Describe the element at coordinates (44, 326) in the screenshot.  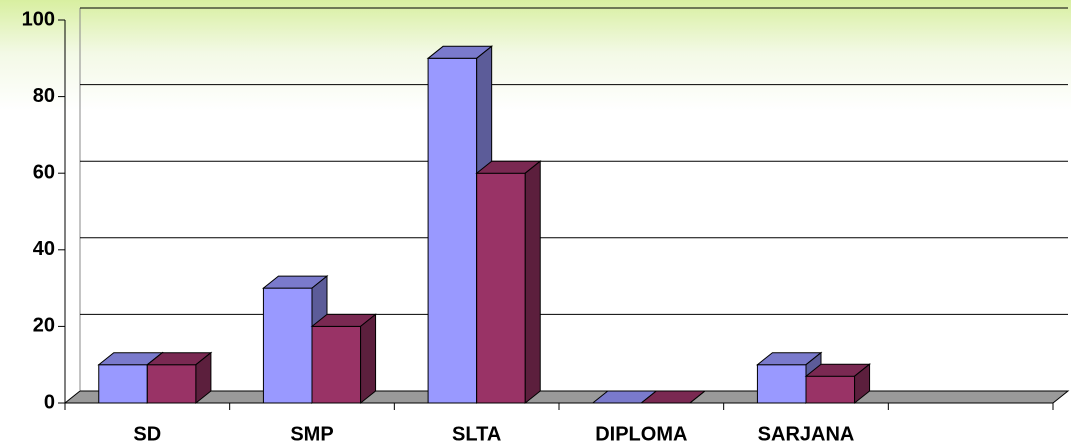
I see `y-tick-label: 20` at that location.